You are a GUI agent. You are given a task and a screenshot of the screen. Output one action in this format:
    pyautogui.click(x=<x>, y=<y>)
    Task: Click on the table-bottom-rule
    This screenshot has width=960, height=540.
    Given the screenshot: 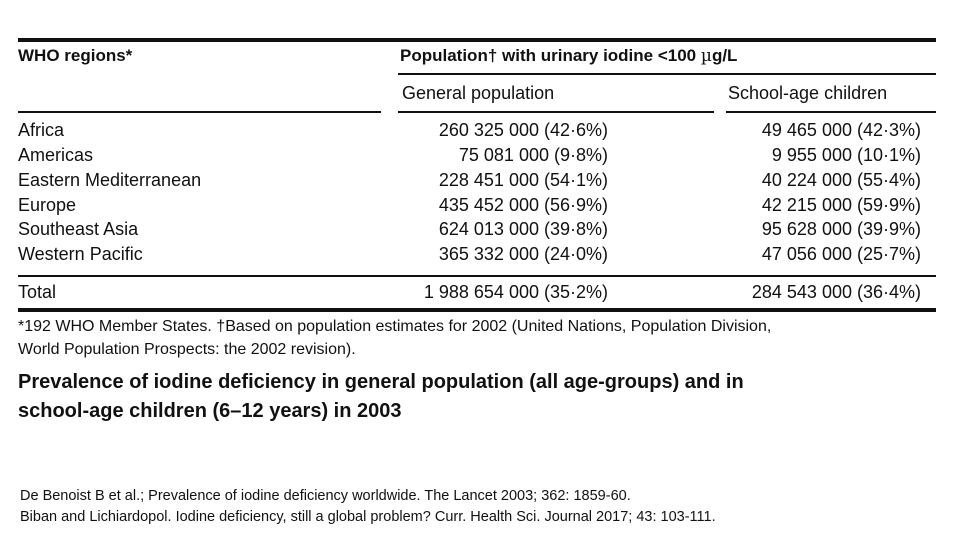 What is the action you would take?
    pyautogui.click(x=477, y=310)
    